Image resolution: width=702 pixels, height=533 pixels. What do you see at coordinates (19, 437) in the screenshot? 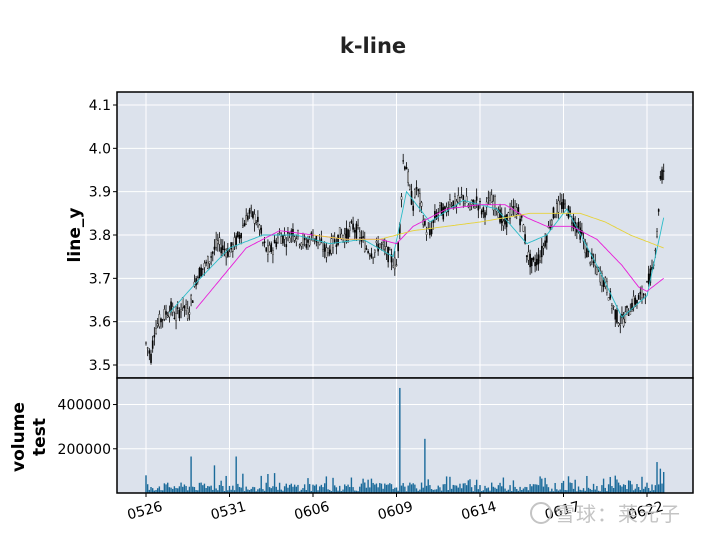
I see `volume-y-axis-label-line1: volume` at bounding box center [19, 437].